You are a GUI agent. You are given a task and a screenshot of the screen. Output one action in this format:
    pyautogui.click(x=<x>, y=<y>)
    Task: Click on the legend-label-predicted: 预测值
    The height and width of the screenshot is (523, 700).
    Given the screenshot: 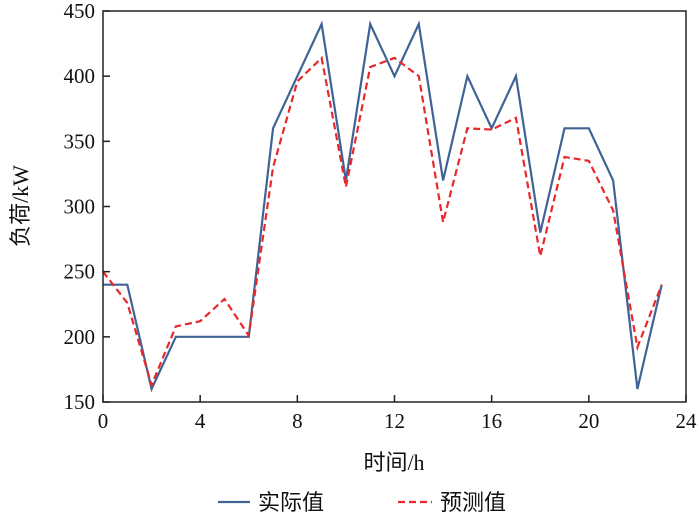 What is the action you would take?
    pyautogui.click(x=473, y=502)
    